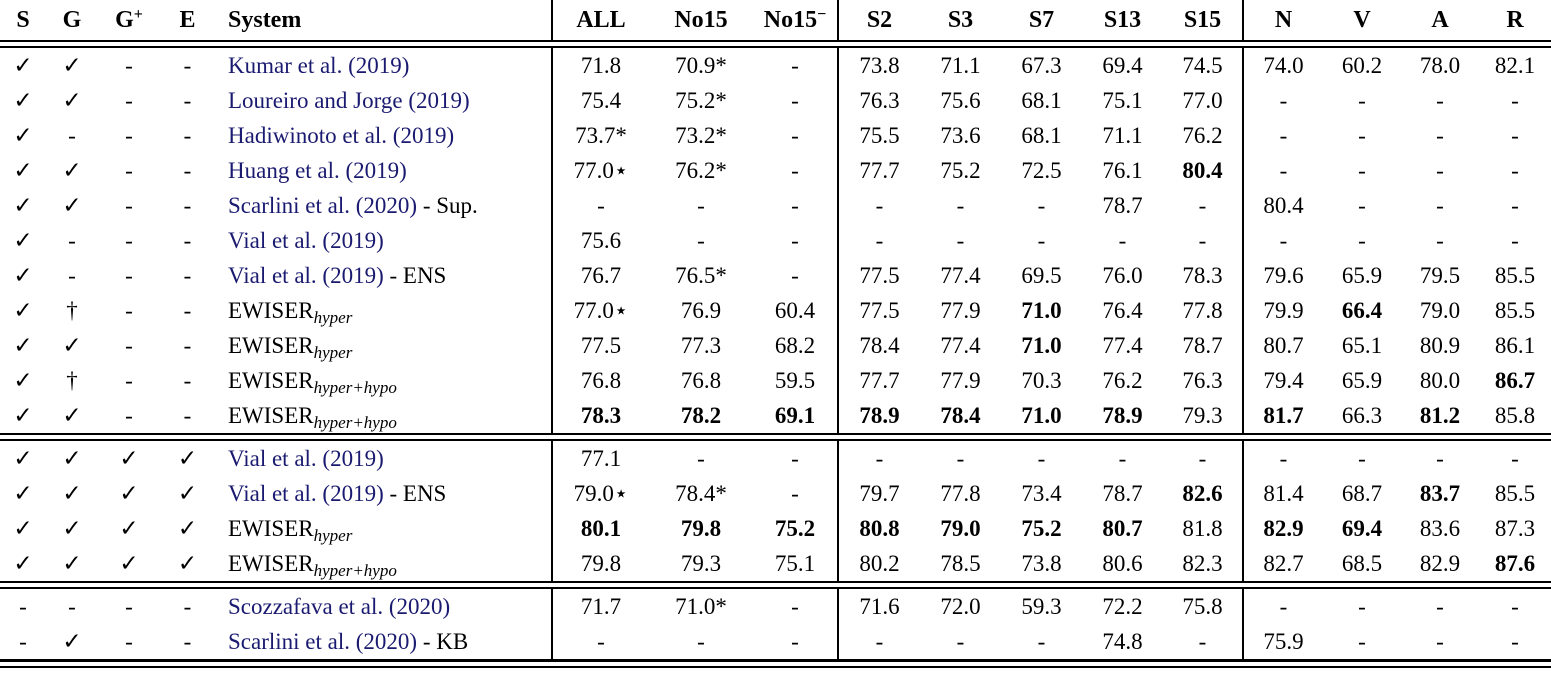 The width and height of the screenshot is (1551, 675). Describe the element at coordinates (1122, 493) in the screenshot. I see `score-cell: 78.7` at that location.